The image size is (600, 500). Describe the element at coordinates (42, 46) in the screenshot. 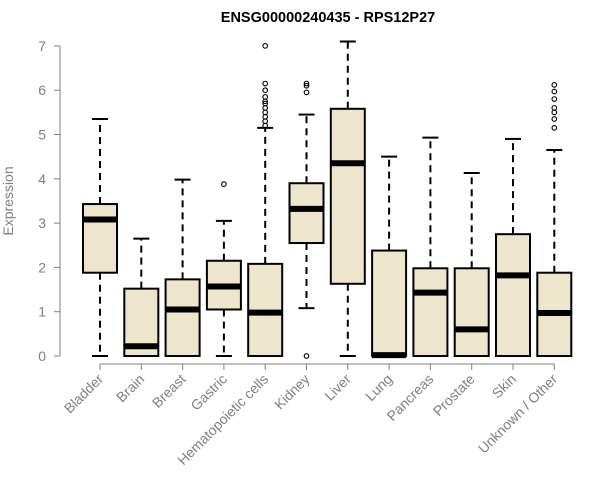

I see `y-tick-label: 7` at that location.